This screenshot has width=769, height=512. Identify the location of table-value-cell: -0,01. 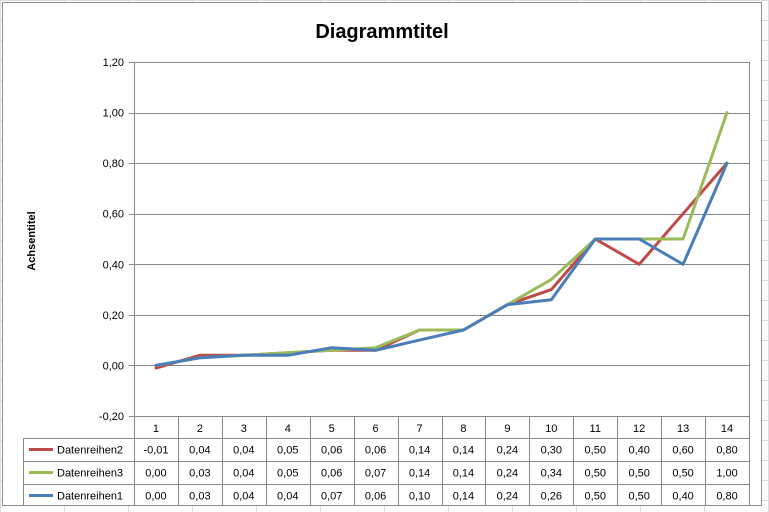
(155, 451).